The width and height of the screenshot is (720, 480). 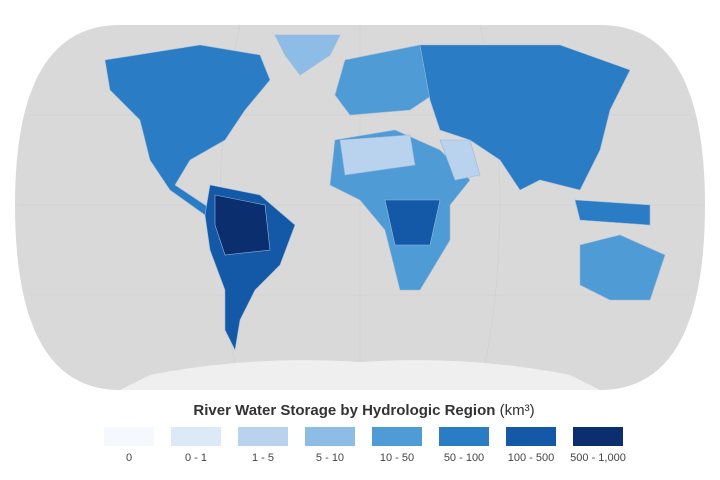 What do you see at coordinates (187, 130) in the screenshot?
I see `north-america` at bounding box center [187, 130].